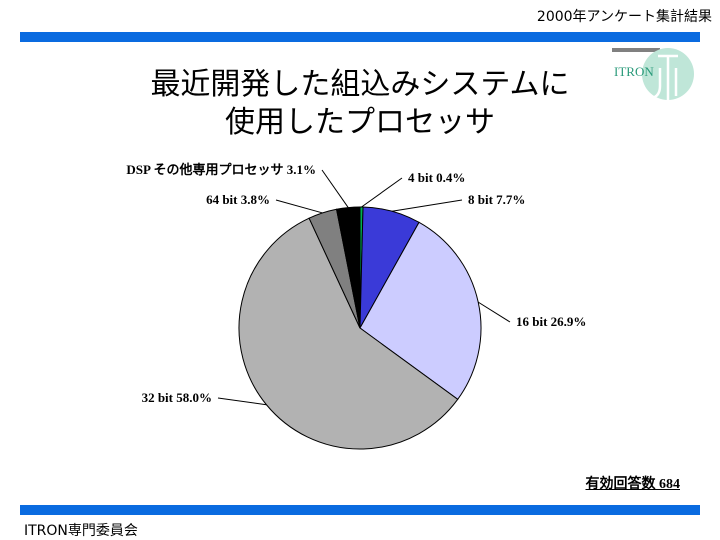 This screenshot has height=540, width=720. What do you see at coordinates (496, 199) in the screenshot?
I see `slice-label: 8 bit 7.7%` at bounding box center [496, 199].